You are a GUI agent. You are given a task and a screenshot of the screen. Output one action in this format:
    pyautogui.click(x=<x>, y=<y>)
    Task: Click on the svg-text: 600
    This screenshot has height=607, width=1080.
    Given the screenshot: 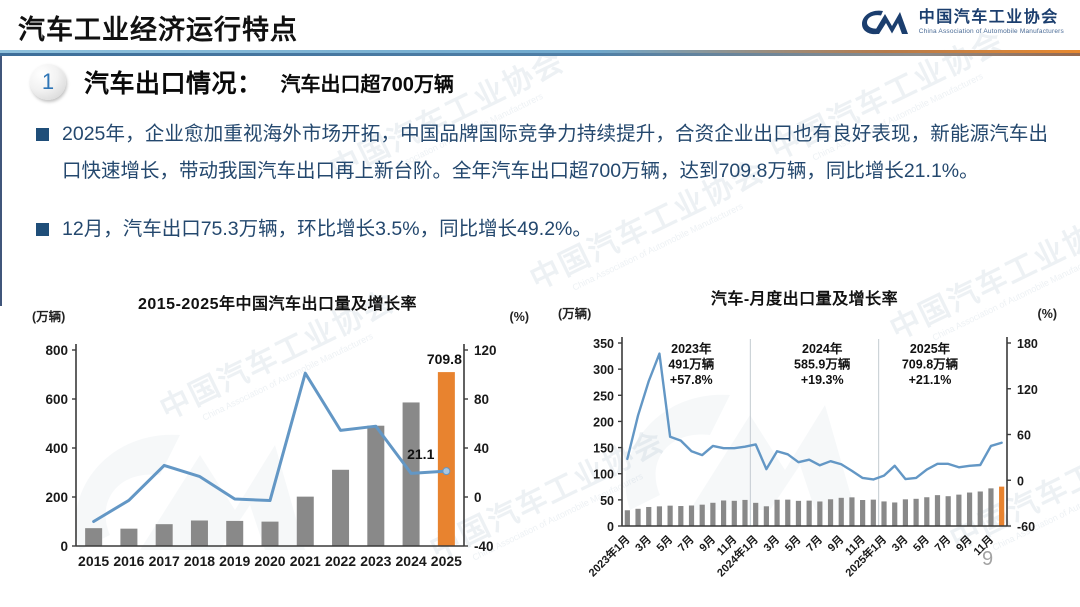 What is the action you would take?
    pyautogui.click(x=56, y=399)
    